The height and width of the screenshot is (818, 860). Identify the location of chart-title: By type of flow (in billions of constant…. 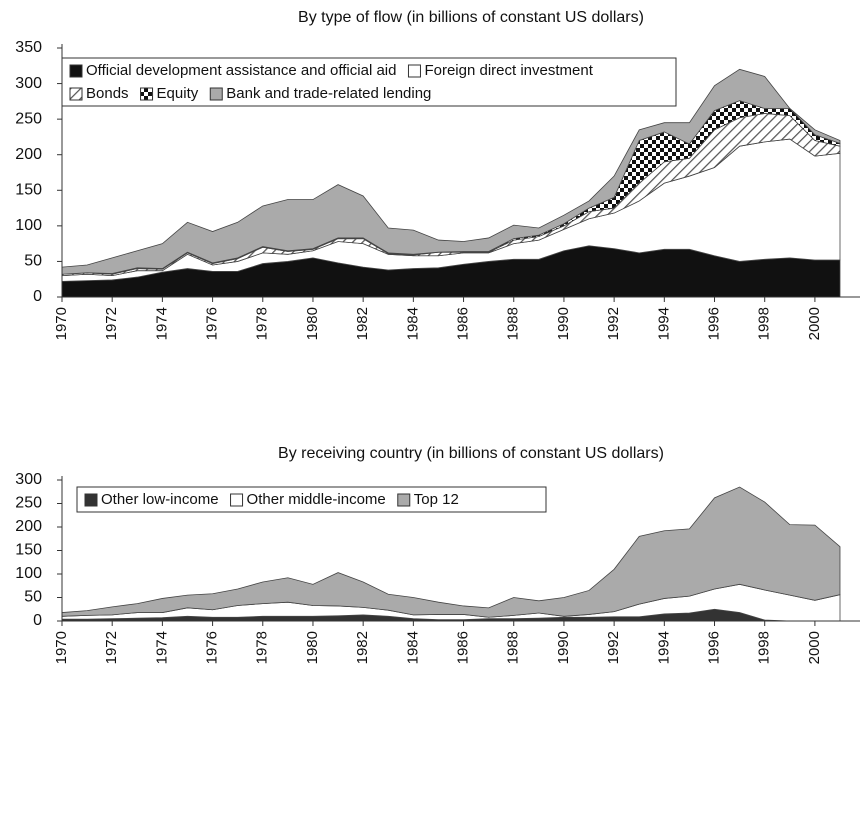
(471, 17).